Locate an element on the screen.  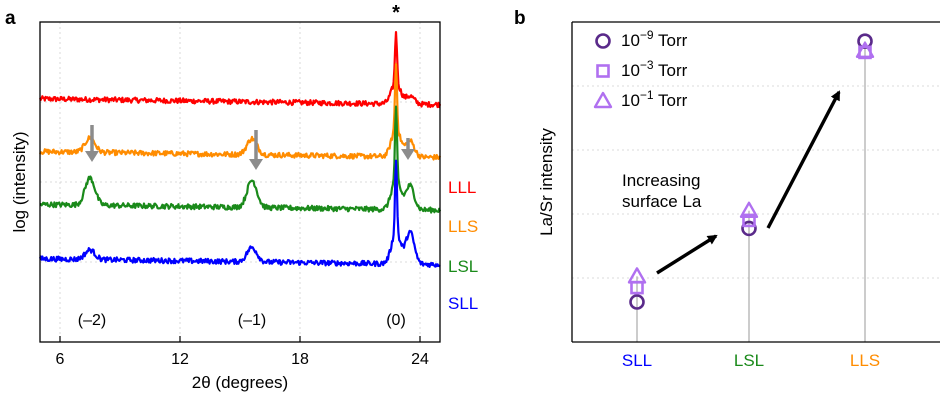
panel-b-letter: b is located at coordinates (520, 18).